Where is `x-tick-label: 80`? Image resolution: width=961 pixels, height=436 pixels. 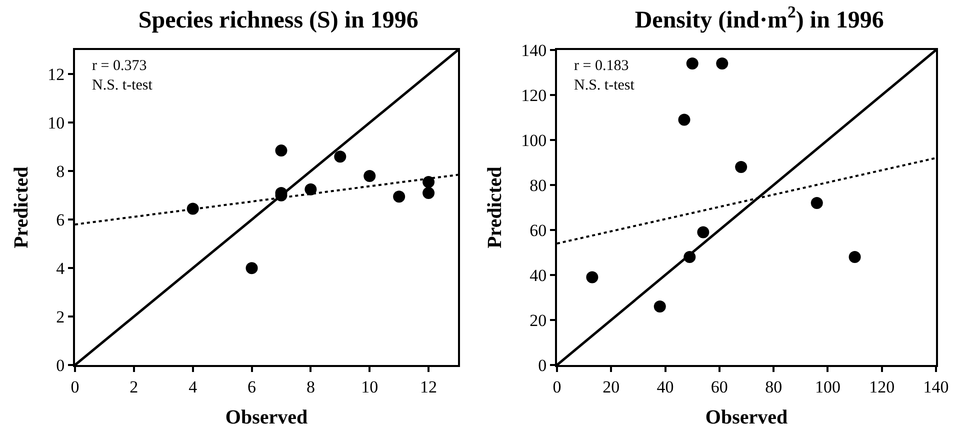
x-tick-label: 80 is located at coordinates (773, 386).